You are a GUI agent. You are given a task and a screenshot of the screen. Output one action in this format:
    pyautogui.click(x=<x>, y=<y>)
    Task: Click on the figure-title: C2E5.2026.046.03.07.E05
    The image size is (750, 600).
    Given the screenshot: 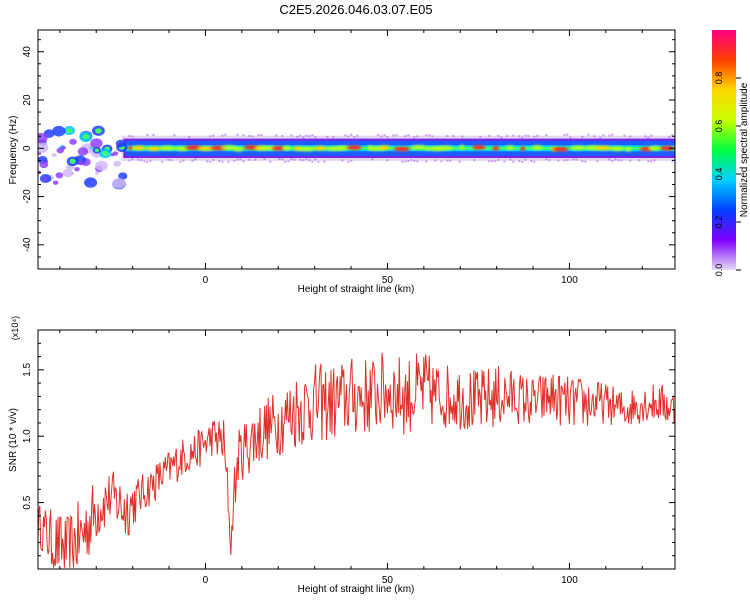 What is the action you would take?
    pyautogui.click(x=355, y=9)
    